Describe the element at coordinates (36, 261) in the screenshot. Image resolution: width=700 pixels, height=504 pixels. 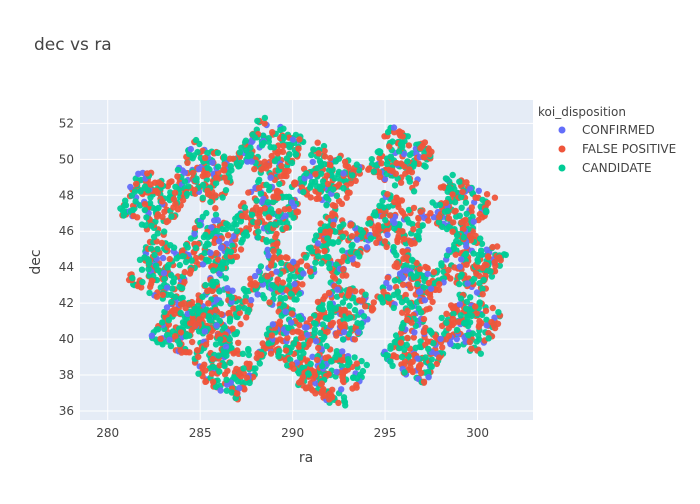
I see `y-axis-label: dec` at that location.